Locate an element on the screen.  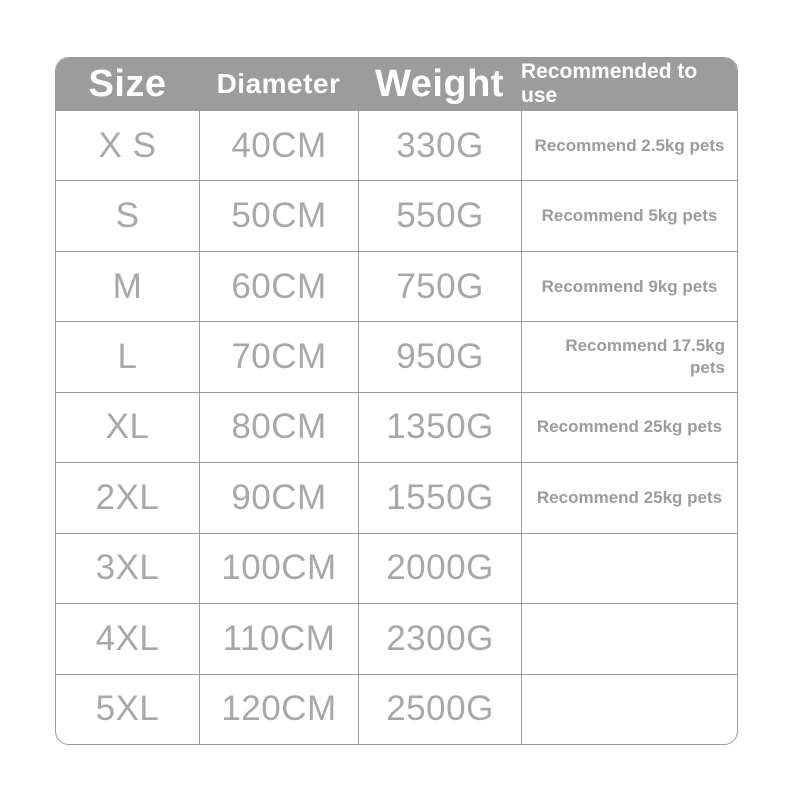
table-row-xl: XL 80CM 1350G Recommend 25kg pets is located at coordinates (396, 427).